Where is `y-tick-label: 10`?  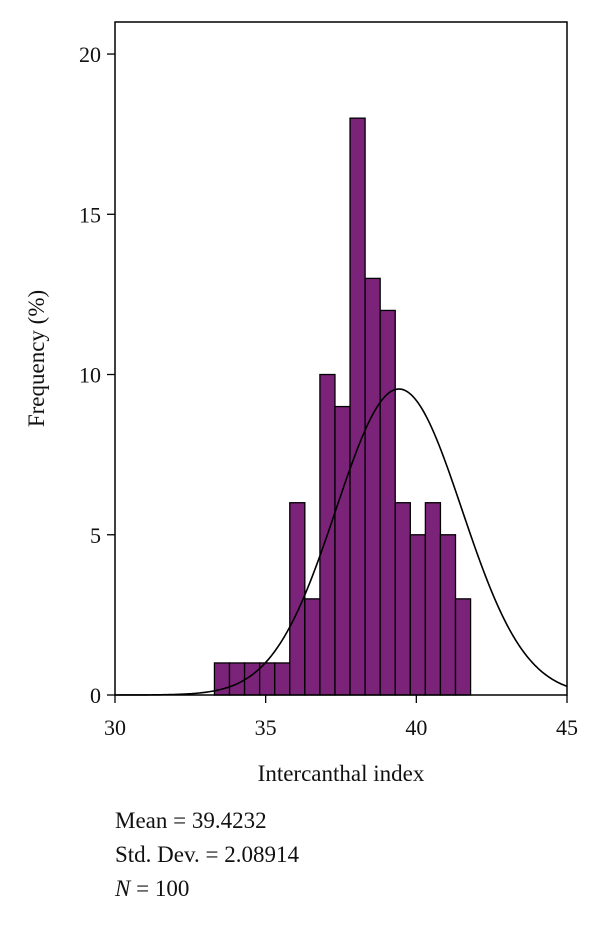 y-tick-label: 10 is located at coordinates (90, 375).